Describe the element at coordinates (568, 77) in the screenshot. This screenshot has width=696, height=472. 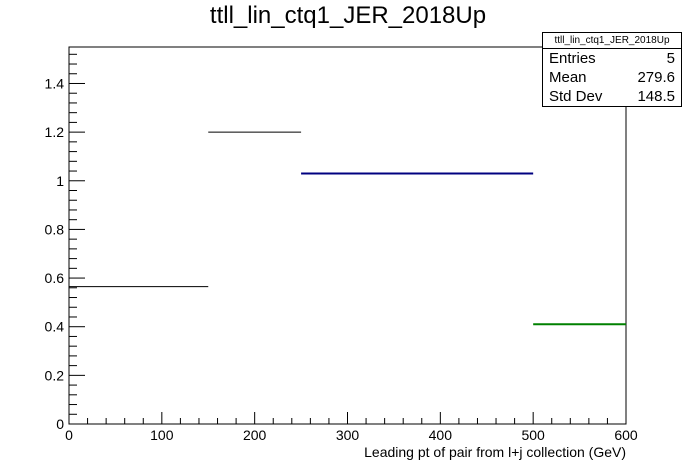
I see `stats-mean-label: Mean` at that location.